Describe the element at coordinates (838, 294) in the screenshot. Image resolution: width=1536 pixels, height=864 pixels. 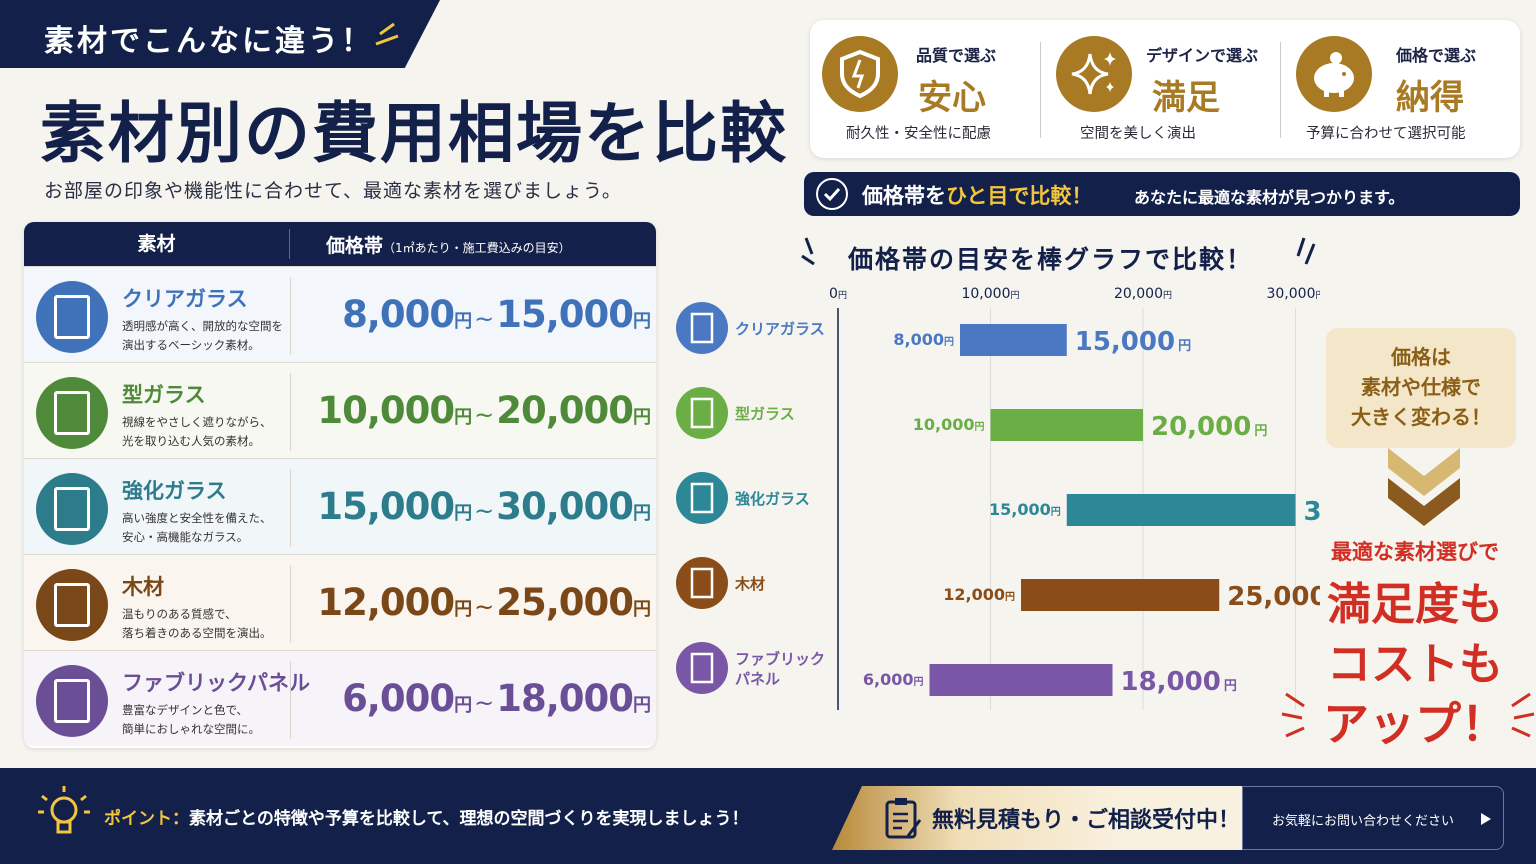
I see `x-tick-label: 0円` at that location.